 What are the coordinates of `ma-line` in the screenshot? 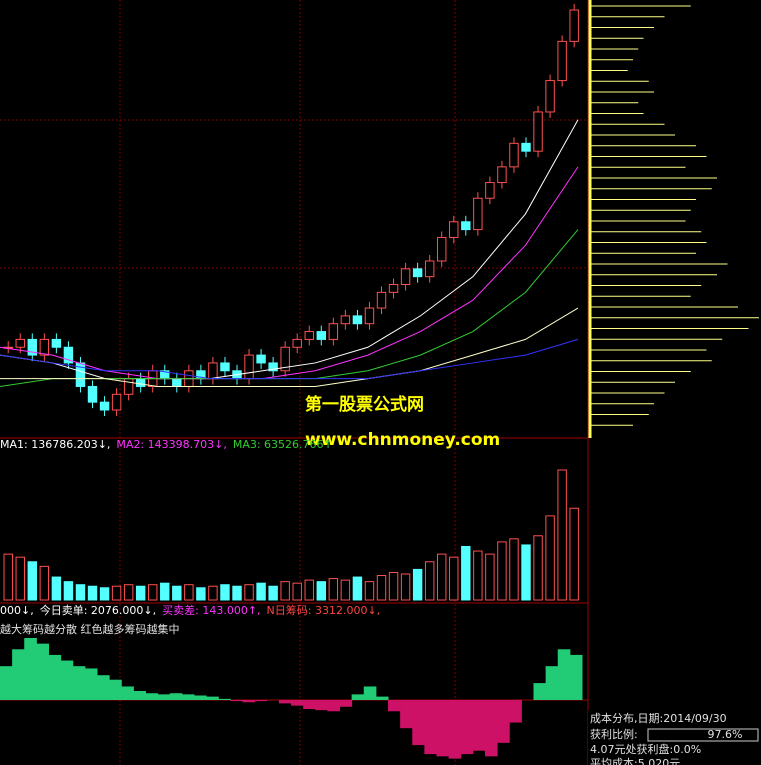 It's located at (289, 347).